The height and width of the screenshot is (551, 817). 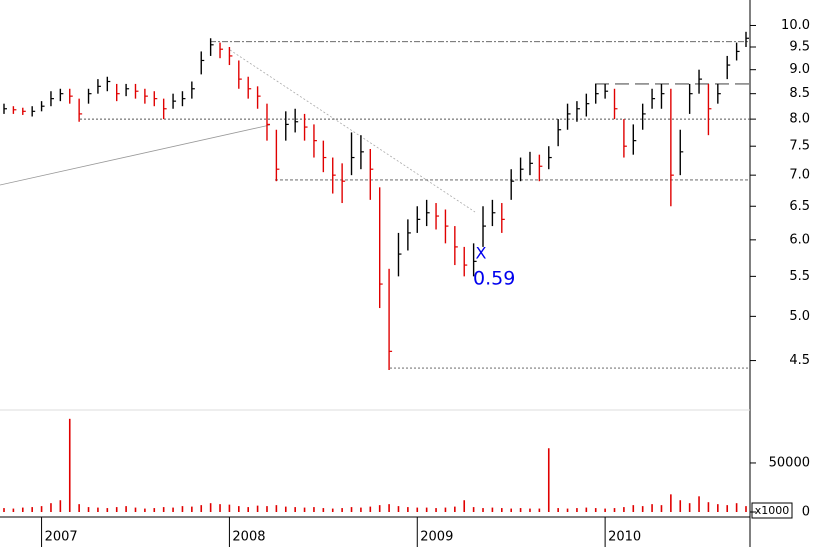 I want to click on y-tick-label: 9.5, so click(x=799, y=47).